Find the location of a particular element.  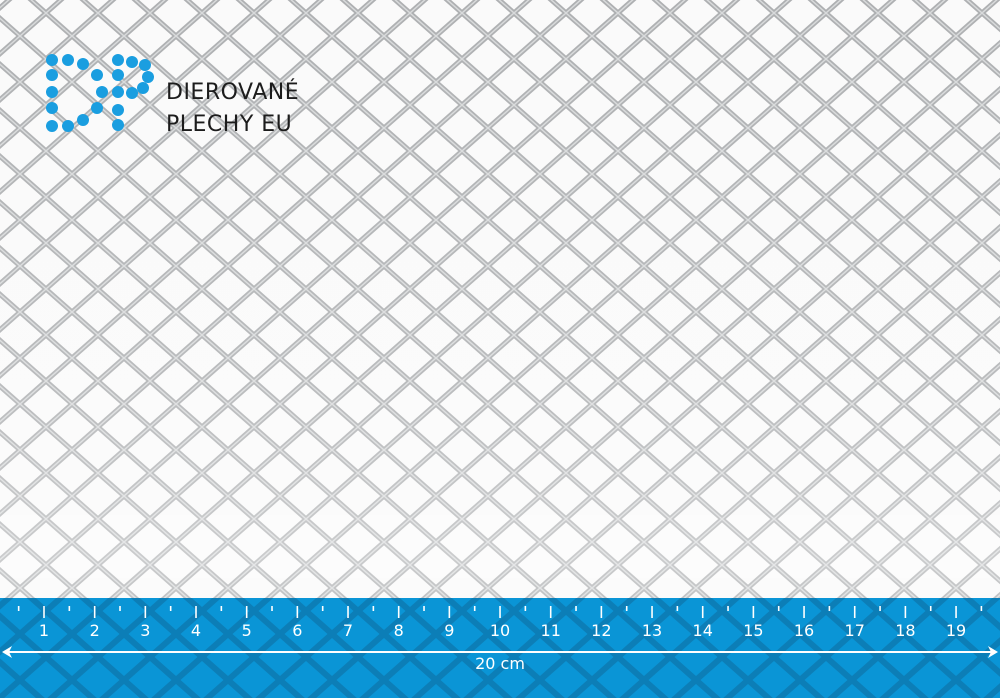

arrow-head-left is located at coordinates (7, 652).